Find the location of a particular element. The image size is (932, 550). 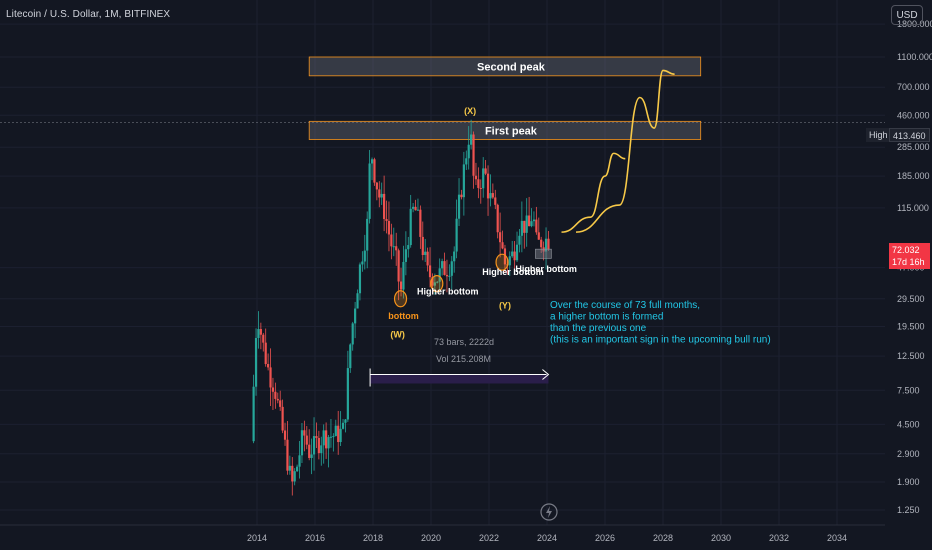

price-tick-label: 1100.000 is located at coordinates (914, 57).